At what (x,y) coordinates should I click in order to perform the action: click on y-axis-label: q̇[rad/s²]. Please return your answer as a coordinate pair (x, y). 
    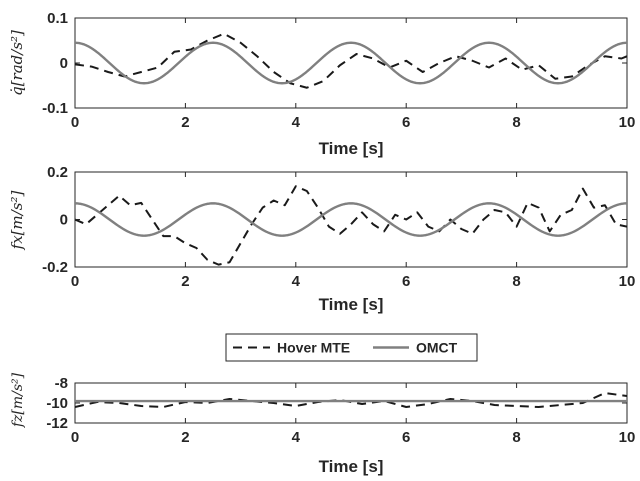
    Looking at the image, I should click on (17, 63).